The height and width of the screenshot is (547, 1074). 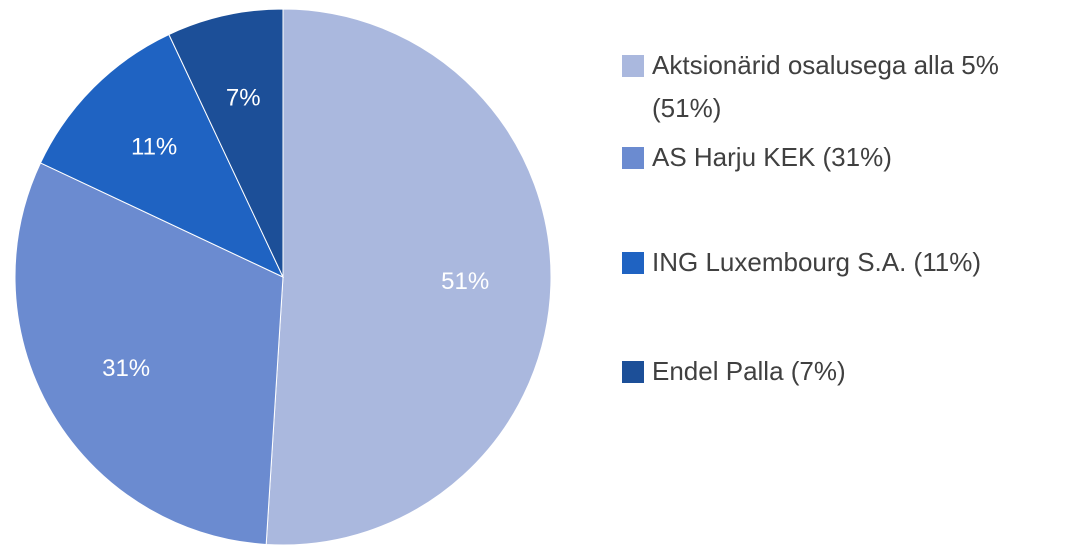 I want to click on data-label: 7%, so click(x=243, y=97).